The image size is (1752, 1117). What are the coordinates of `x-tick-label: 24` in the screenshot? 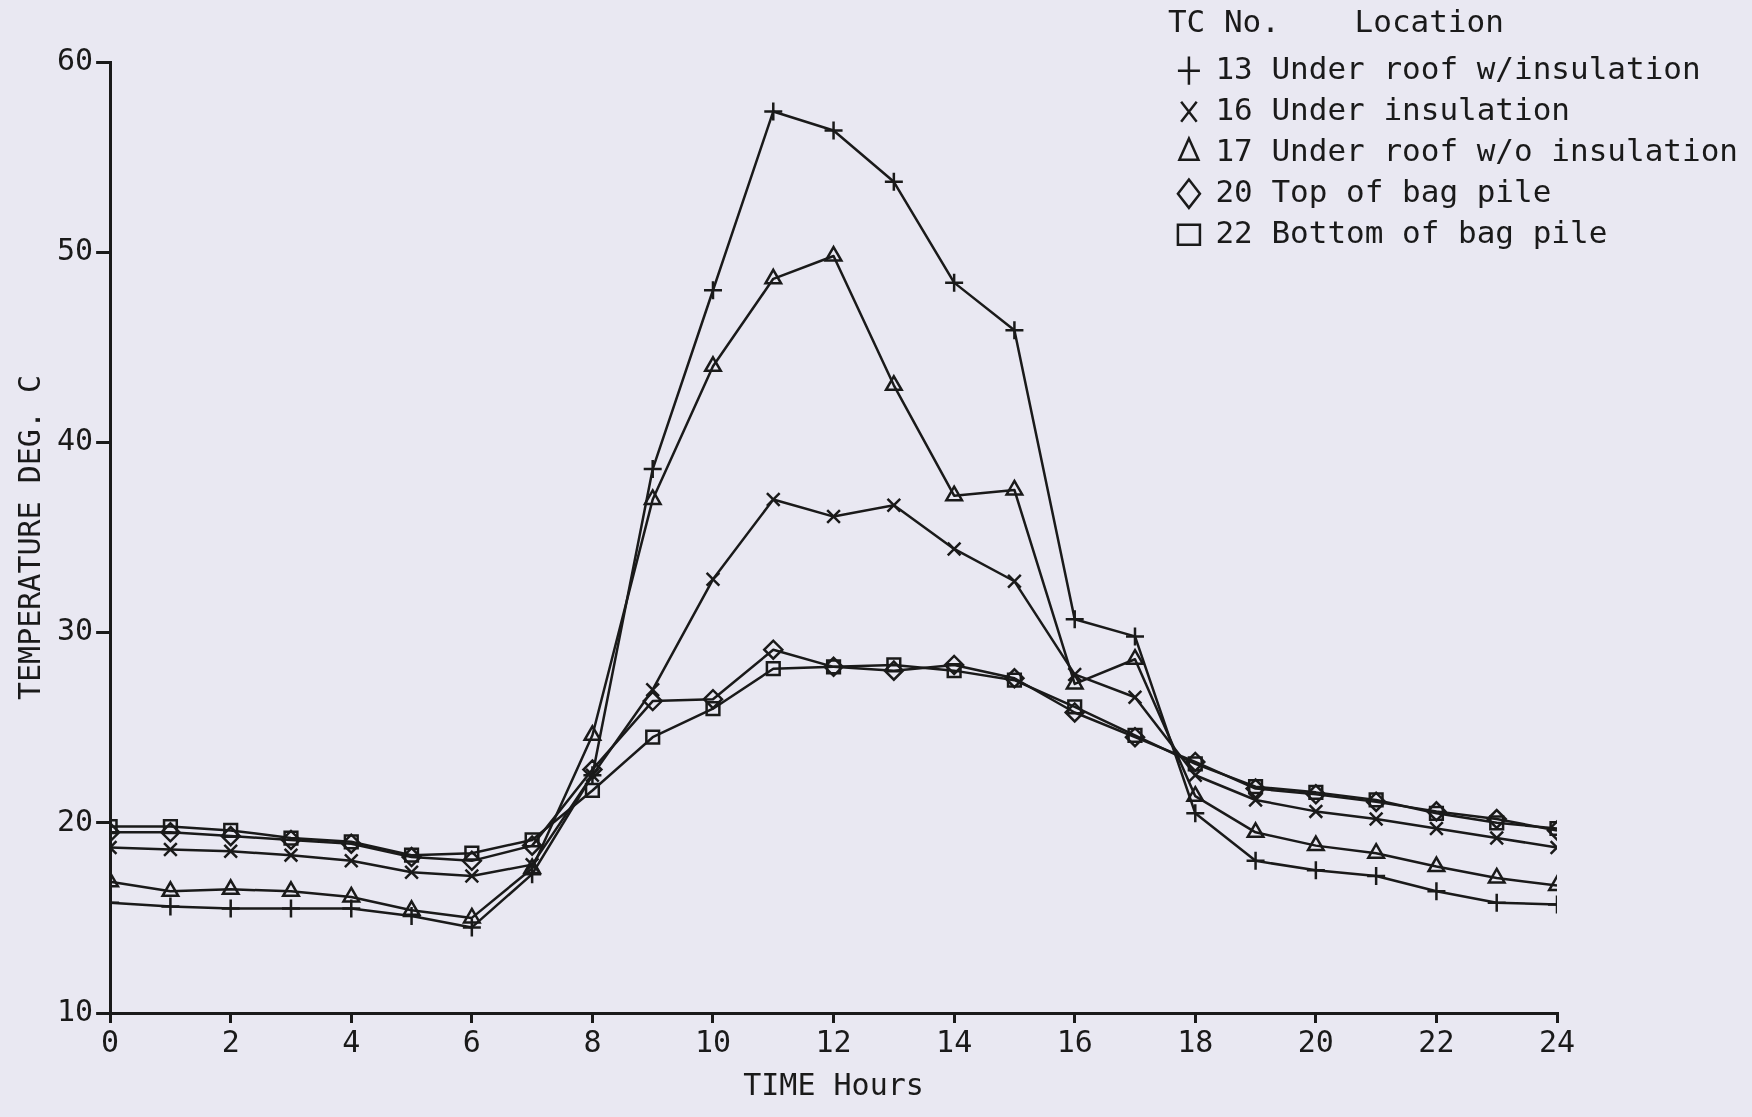 It's located at (1557, 1041).